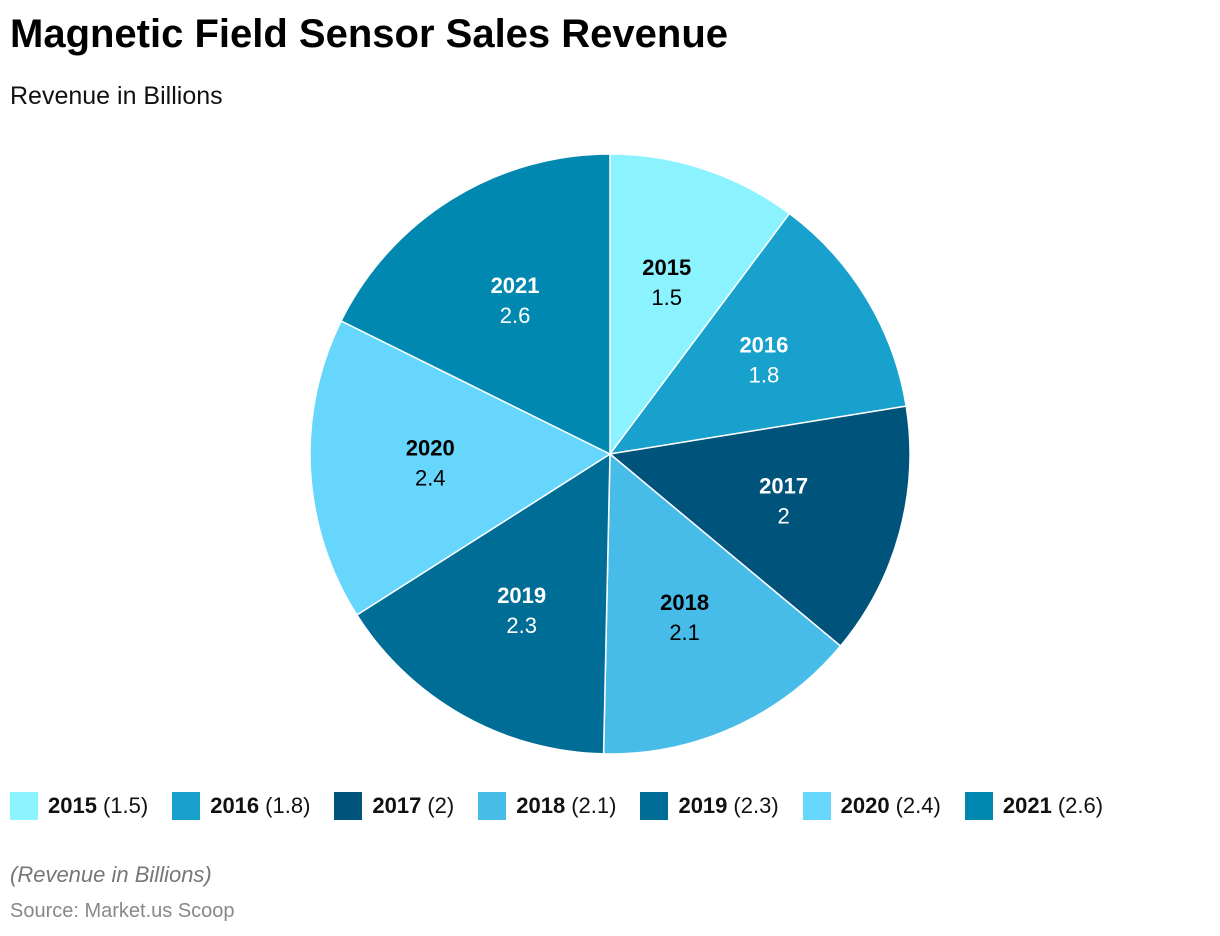 The height and width of the screenshot is (936, 1220). What do you see at coordinates (441, 805) in the screenshot?
I see `legend-value: (2)` at bounding box center [441, 805].